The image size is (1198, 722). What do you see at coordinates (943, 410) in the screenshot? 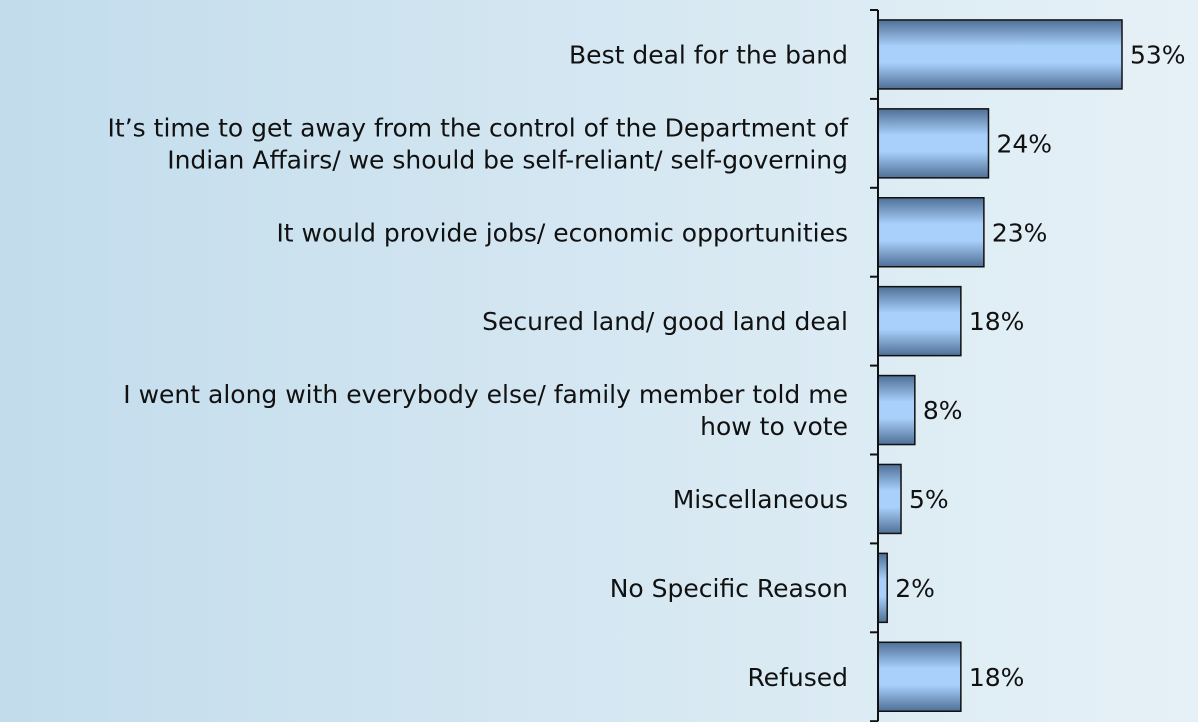
I see `value-label: 8%` at bounding box center [943, 410].